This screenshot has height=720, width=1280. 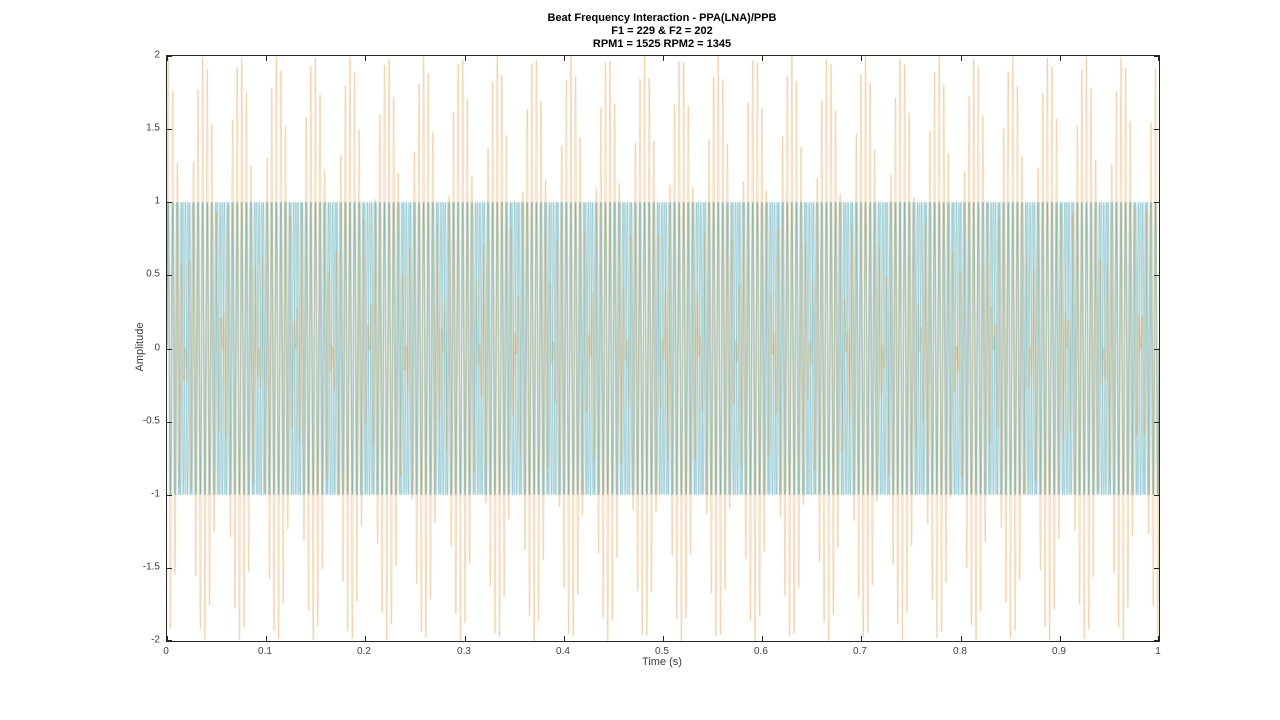 What do you see at coordinates (662, 44) in the screenshot?
I see `chart-subtitle-rpm: RPM1 = 1525 RPM2 = 1345` at bounding box center [662, 44].